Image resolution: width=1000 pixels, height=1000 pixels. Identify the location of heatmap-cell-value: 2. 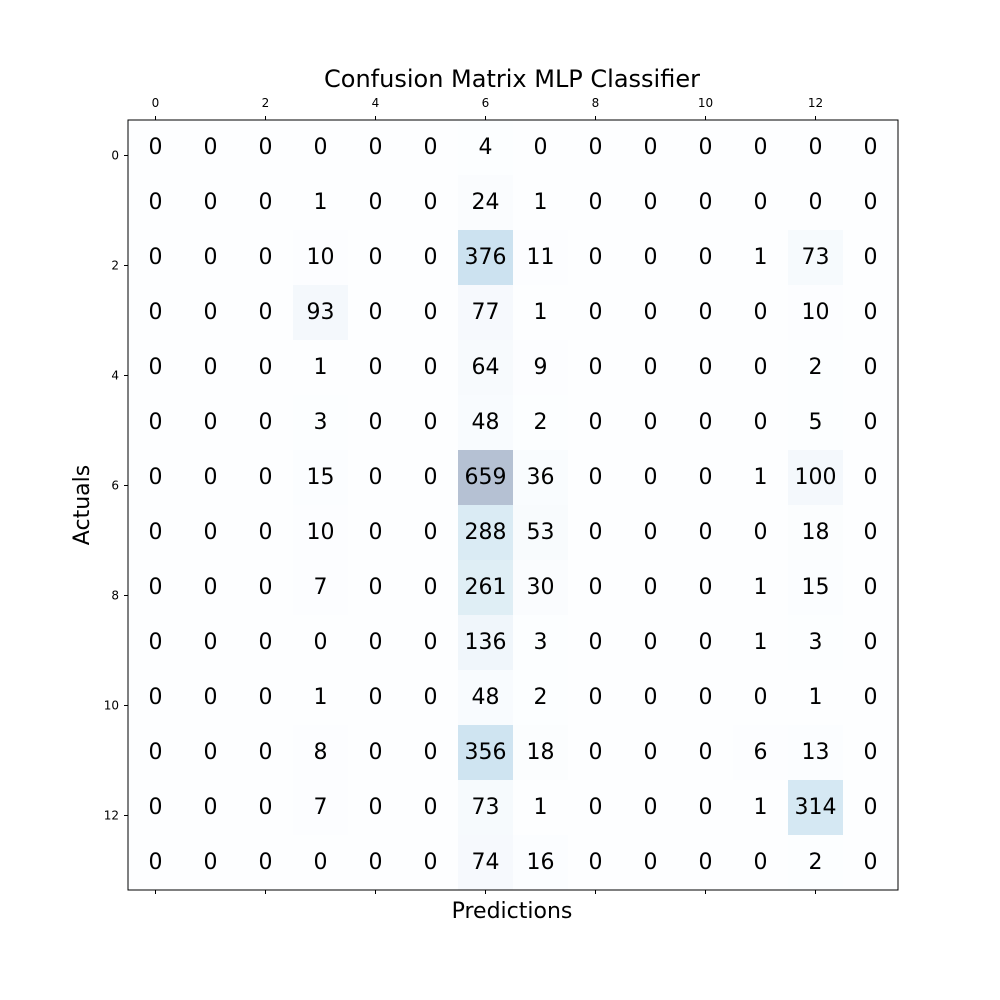
(541, 422).